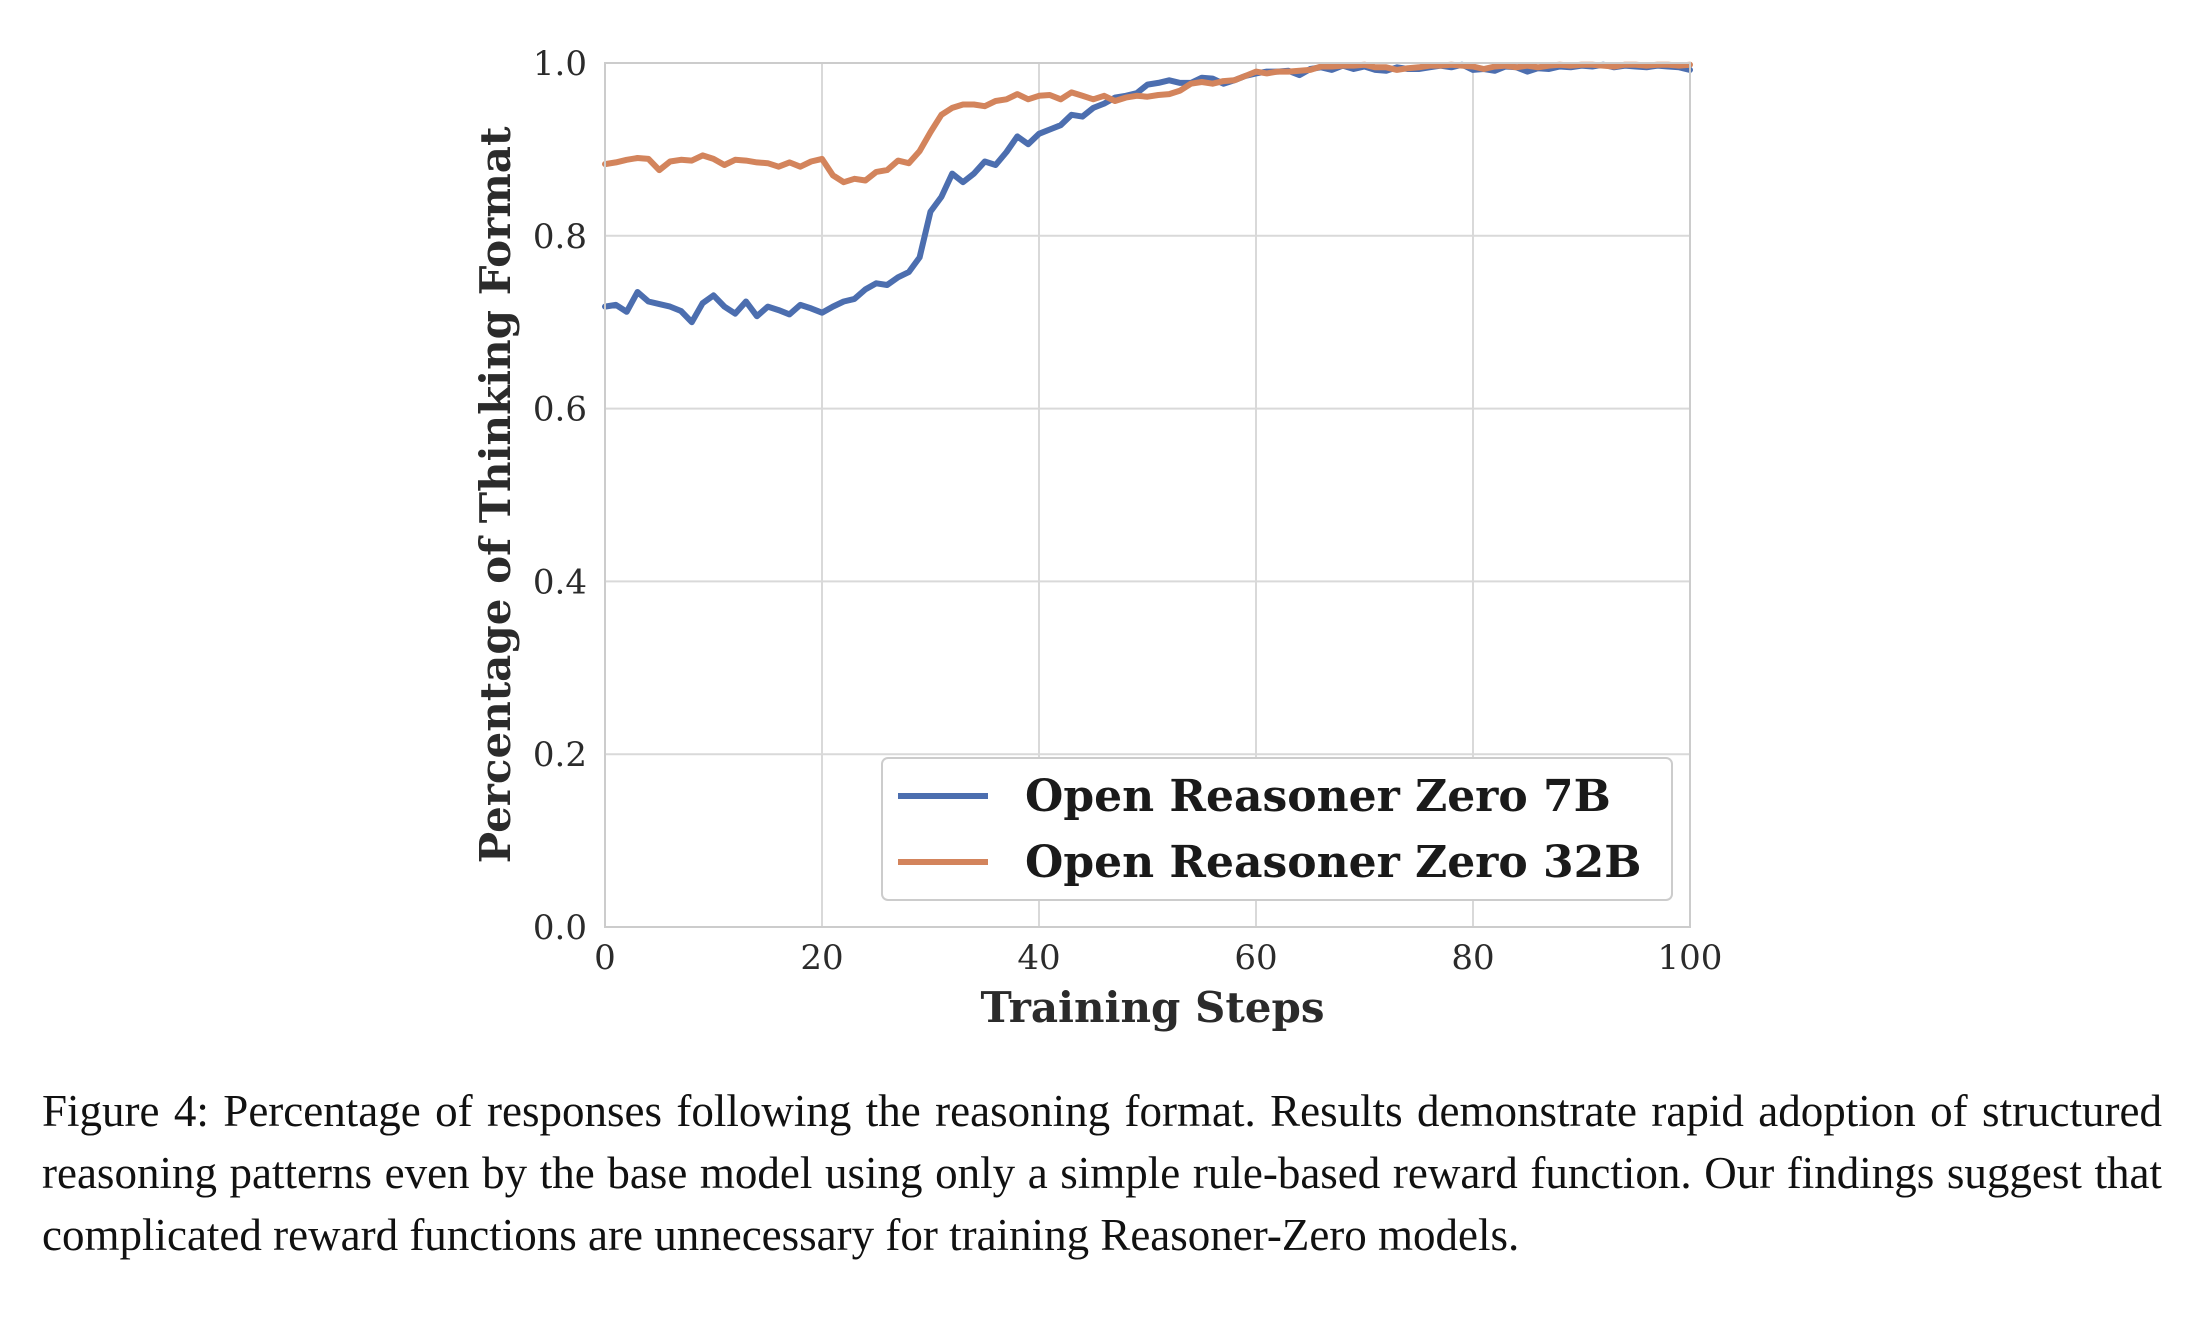 The image size is (2198, 1334). Describe the element at coordinates (560, 410) in the screenshot. I see `y-tick-label: 0.6` at that location.